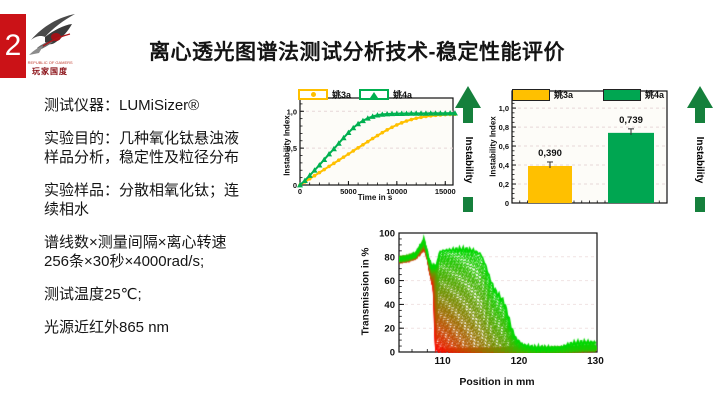 This screenshot has height=410, width=720. What do you see at coordinates (52, 34) in the screenshot?
I see `rog-eye-logo` at bounding box center [52, 34].